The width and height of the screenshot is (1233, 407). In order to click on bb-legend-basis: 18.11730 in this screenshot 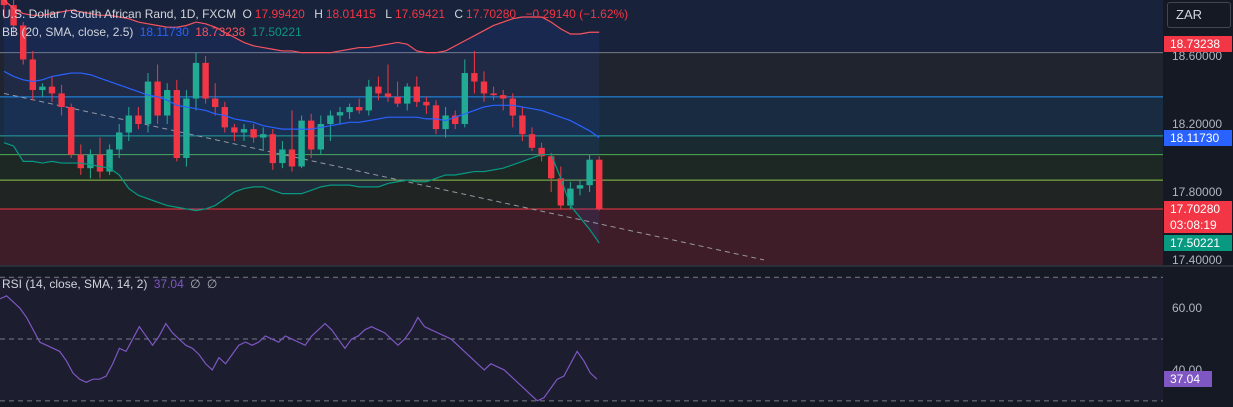, I will do `click(164, 32)`.